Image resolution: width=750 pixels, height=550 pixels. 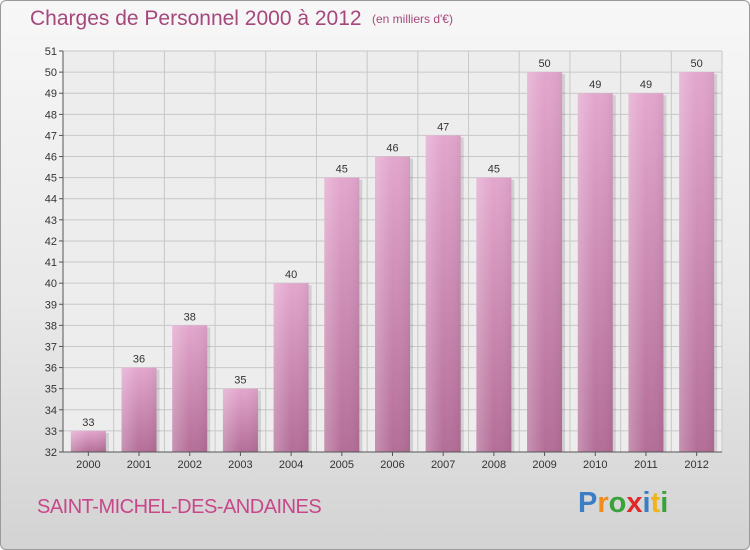 What do you see at coordinates (617, 503) in the screenshot?
I see `logo-letter: o` at bounding box center [617, 503].